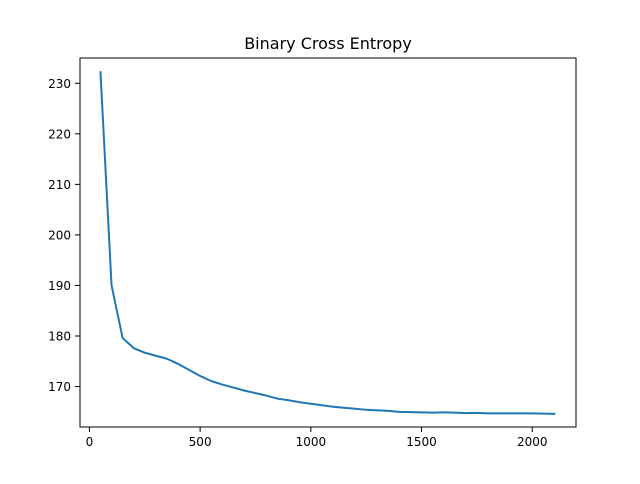  Describe the element at coordinates (59, 185) in the screenshot. I see `y-tick-label: 210` at that location.